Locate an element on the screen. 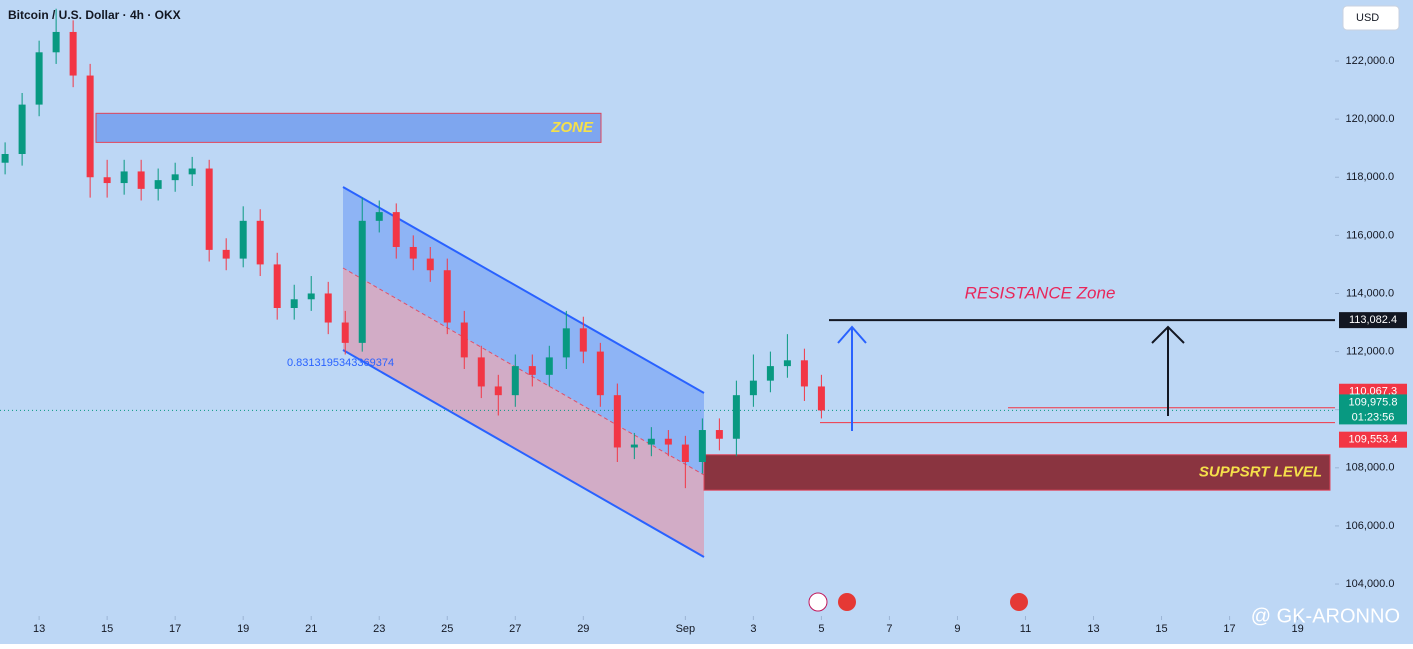 The height and width of the screenshot is (649, 1413). channel-lower is located at coordinates (523, 412).